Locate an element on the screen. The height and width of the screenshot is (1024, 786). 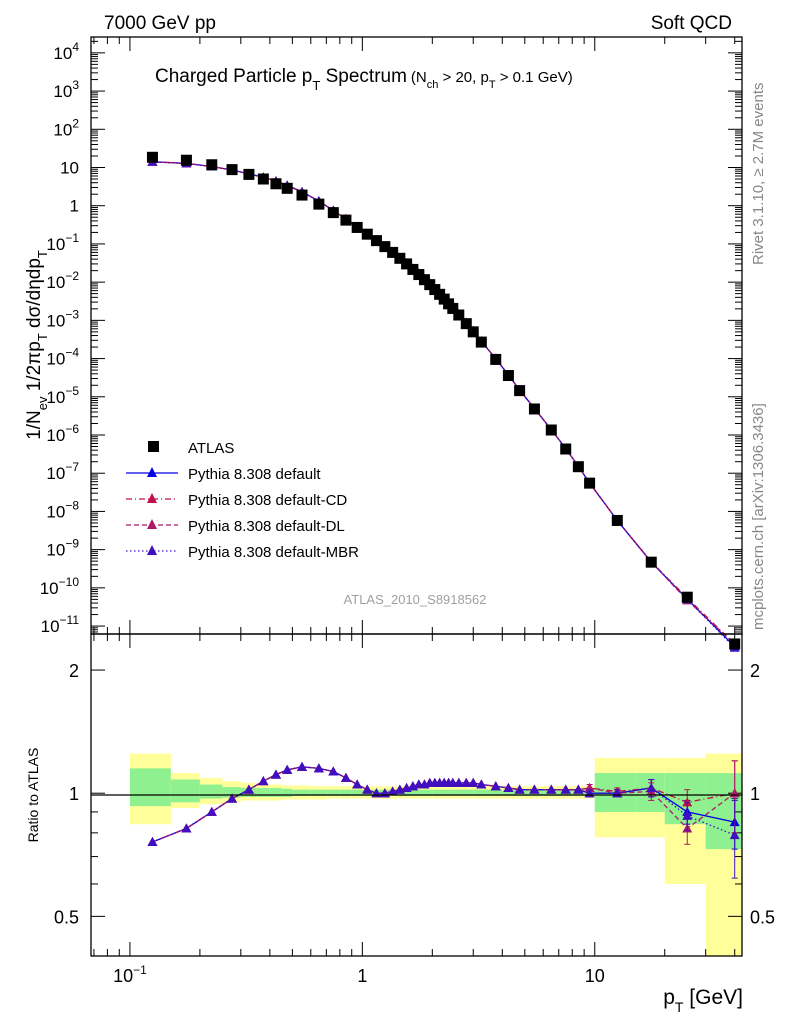
y-tick-label: 10⁻⁶ is located at coordinates (62, 433).